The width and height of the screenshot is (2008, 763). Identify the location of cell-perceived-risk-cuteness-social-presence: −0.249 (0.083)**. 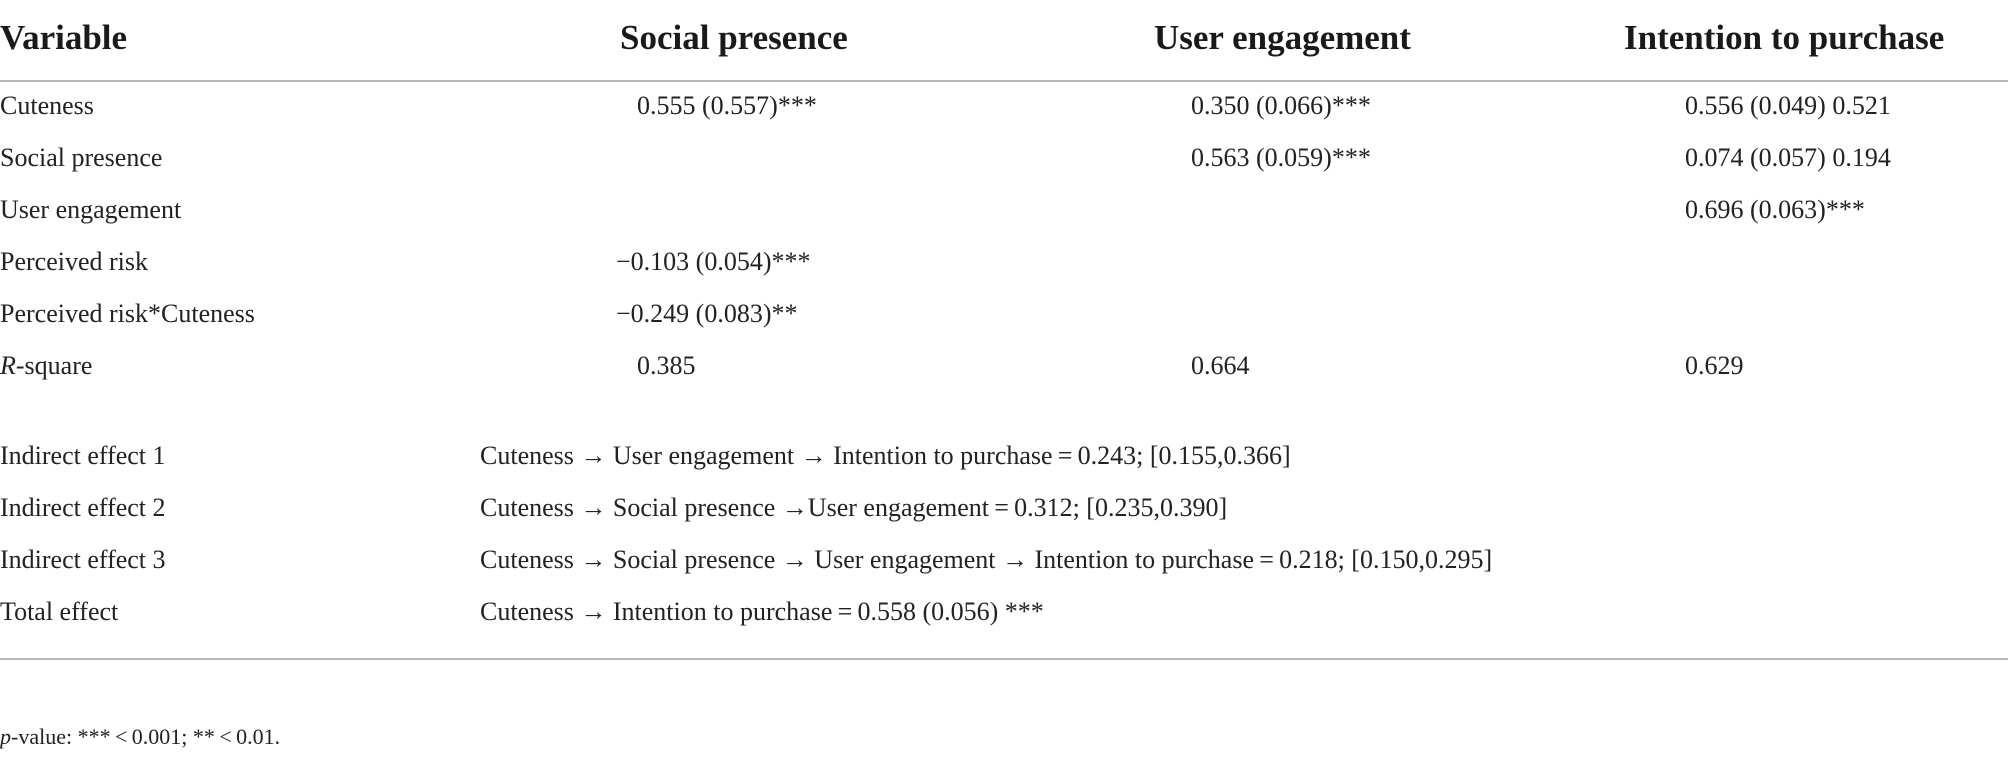
(707, 313).